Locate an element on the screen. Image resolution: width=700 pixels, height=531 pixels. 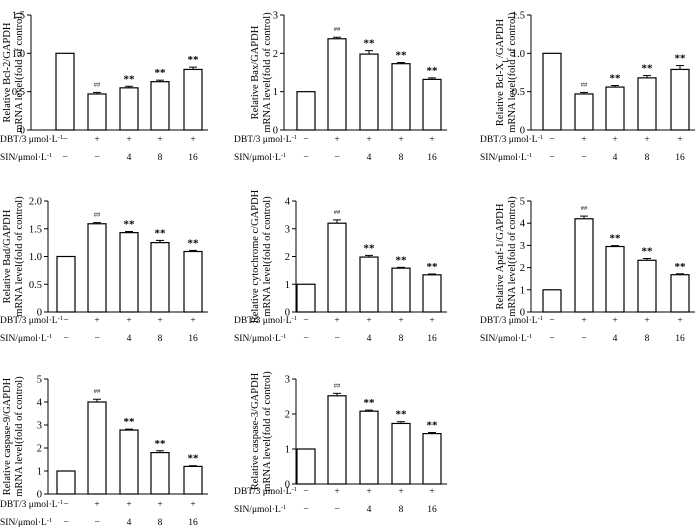
y-tick-label: 0.5 is located at coordinates (35, 285).